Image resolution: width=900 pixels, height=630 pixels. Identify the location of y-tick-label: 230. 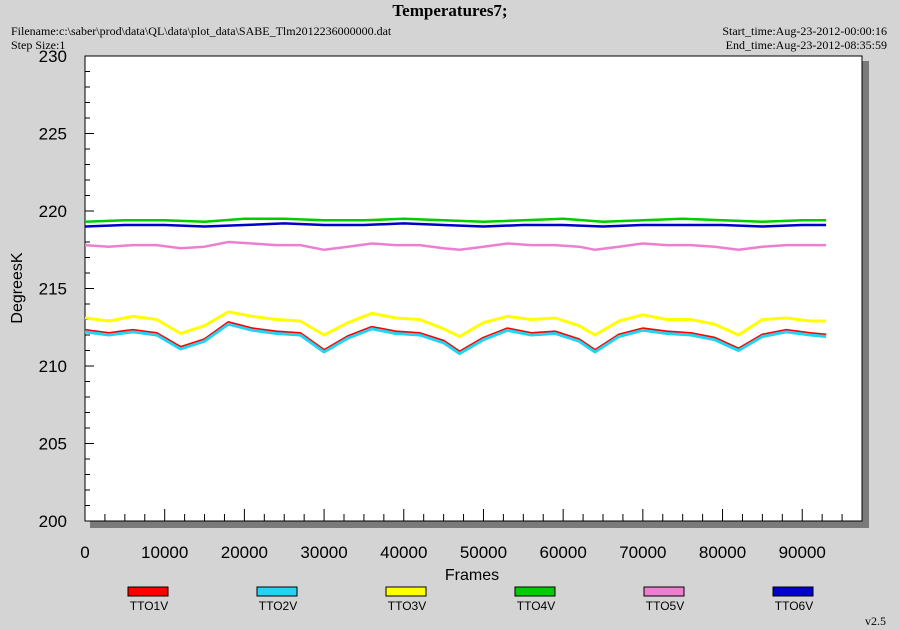
(53, 56).